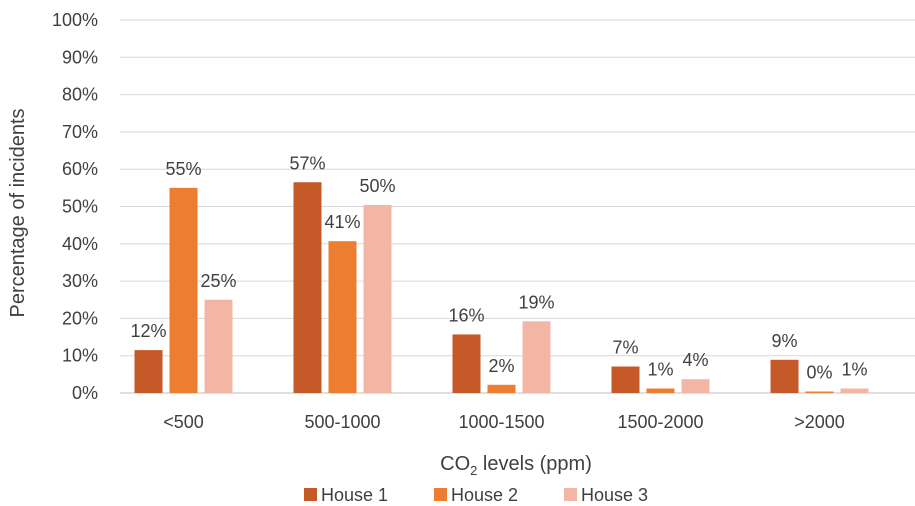 This screenshot has height=506, width=915. What do you see at coordinates (80, 356) in the screenshot?
I see `y-tick-label: 10%` at bounding box center [80, 356].